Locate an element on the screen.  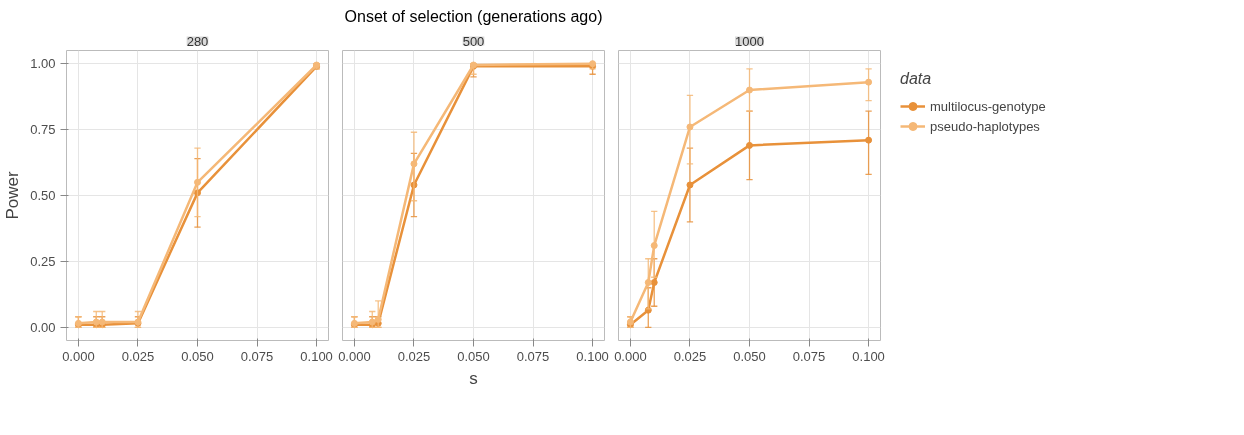
chart-subtitle: Onset of selection (generations ago) is located at coordinates (473, 16).